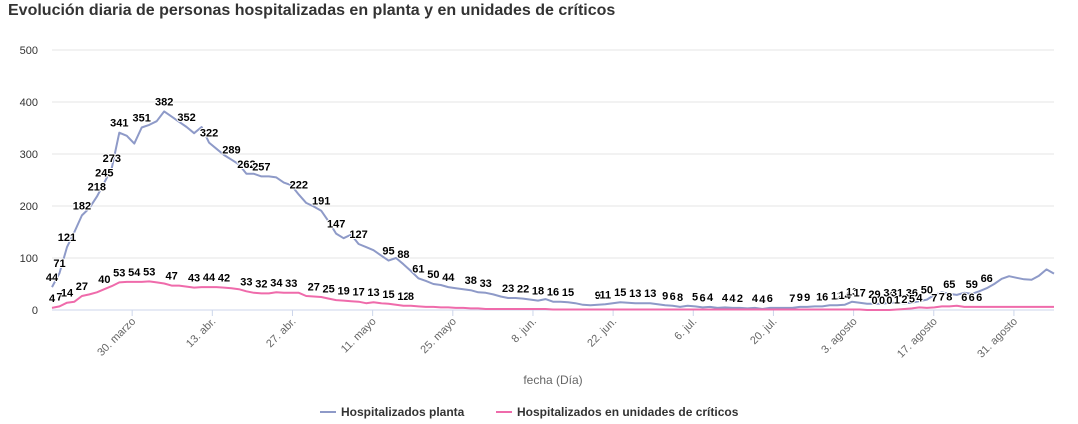  I want to click on data-label: 88, so click(403, 255).